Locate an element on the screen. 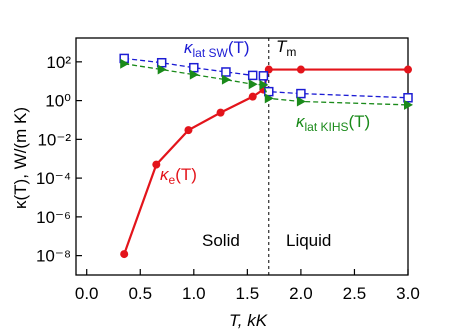 Image resolution: width=474 pixels, height=335 pixels. annotation: κlat KIHS(T) is located at coordinates (333, 123).